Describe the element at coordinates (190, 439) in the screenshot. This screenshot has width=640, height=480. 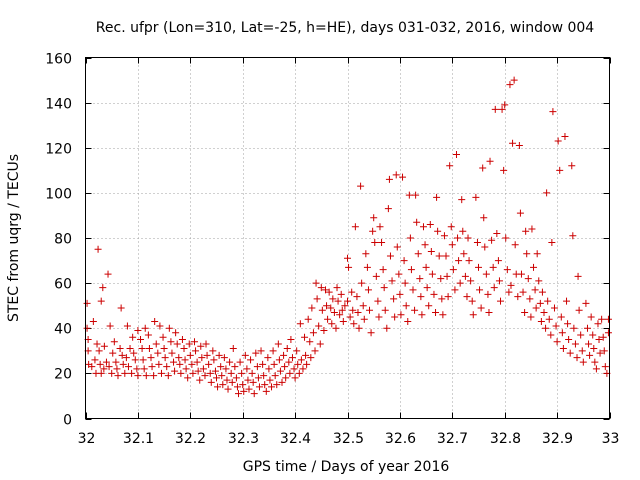
I see `x-tick-label: 32.2` at that location.